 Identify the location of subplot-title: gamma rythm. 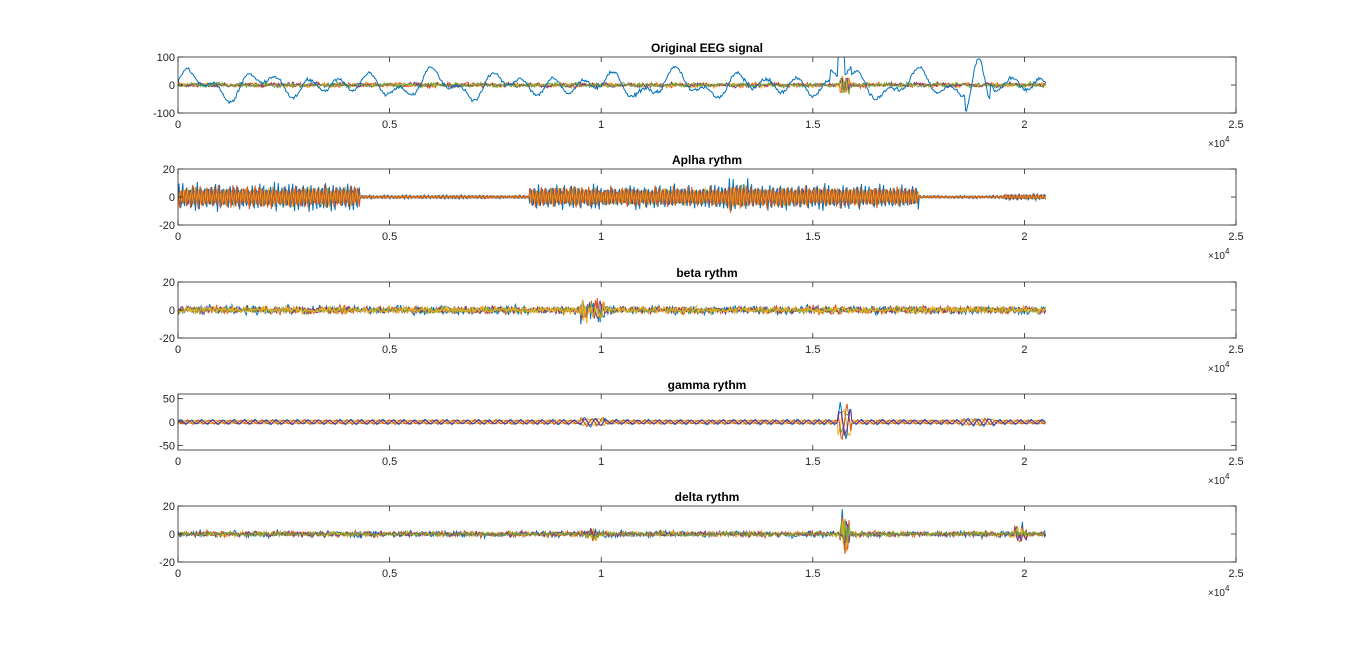
(707, 385).